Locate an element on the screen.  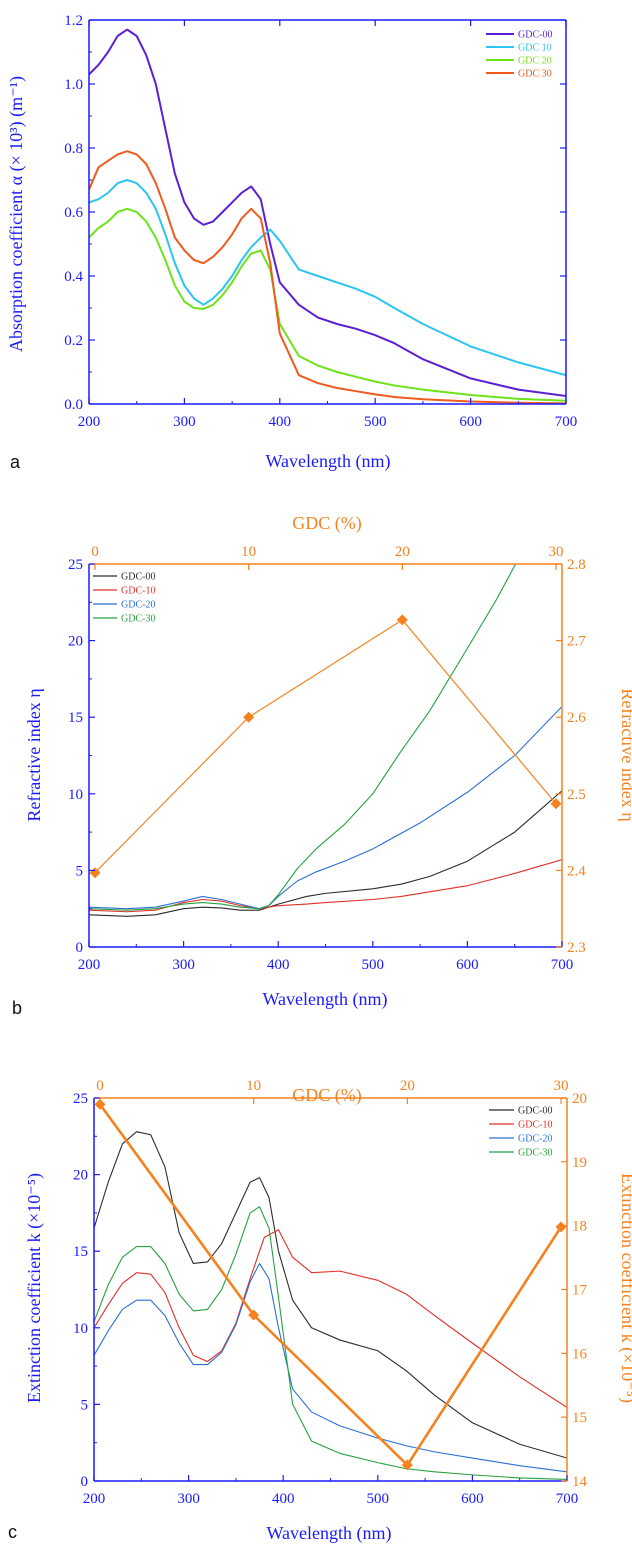
y-tick-label: 0.0 is located at coordinates (73, 405).